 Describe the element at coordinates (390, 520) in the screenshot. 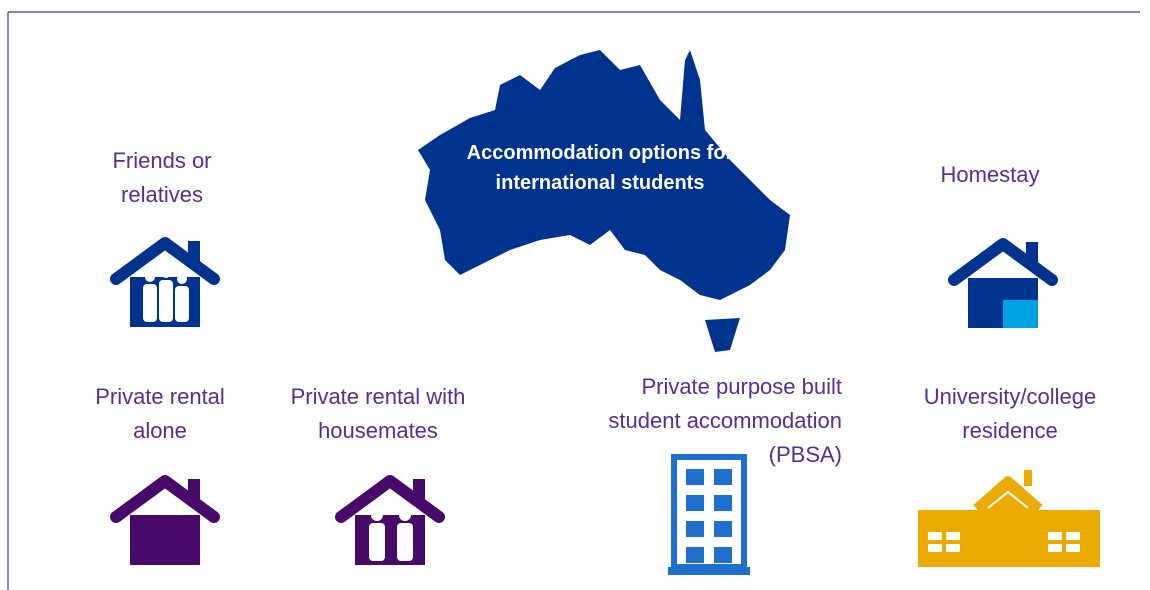

I see `house-housemates-icon` at that location.